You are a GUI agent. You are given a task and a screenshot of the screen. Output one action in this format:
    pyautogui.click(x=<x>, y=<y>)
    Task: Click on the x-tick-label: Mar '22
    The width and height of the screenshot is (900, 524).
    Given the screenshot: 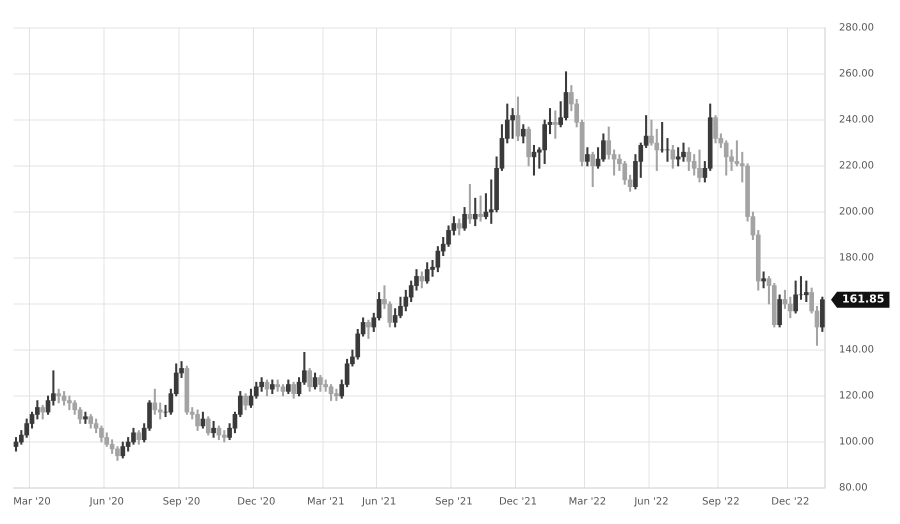 What is the action you would take?
    pyautogui.click(x=587, y=502)
    